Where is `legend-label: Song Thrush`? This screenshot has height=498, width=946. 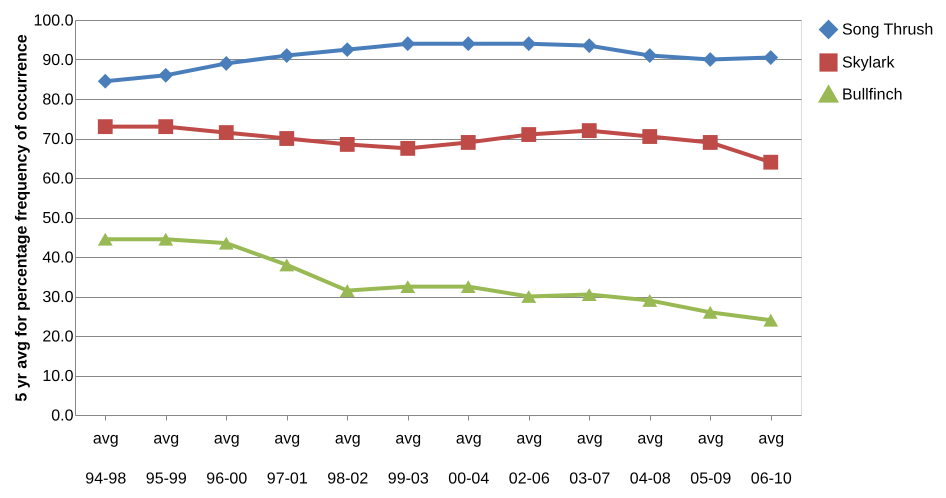
legend-label: Song Thrush is located at coordinates (888, 30).